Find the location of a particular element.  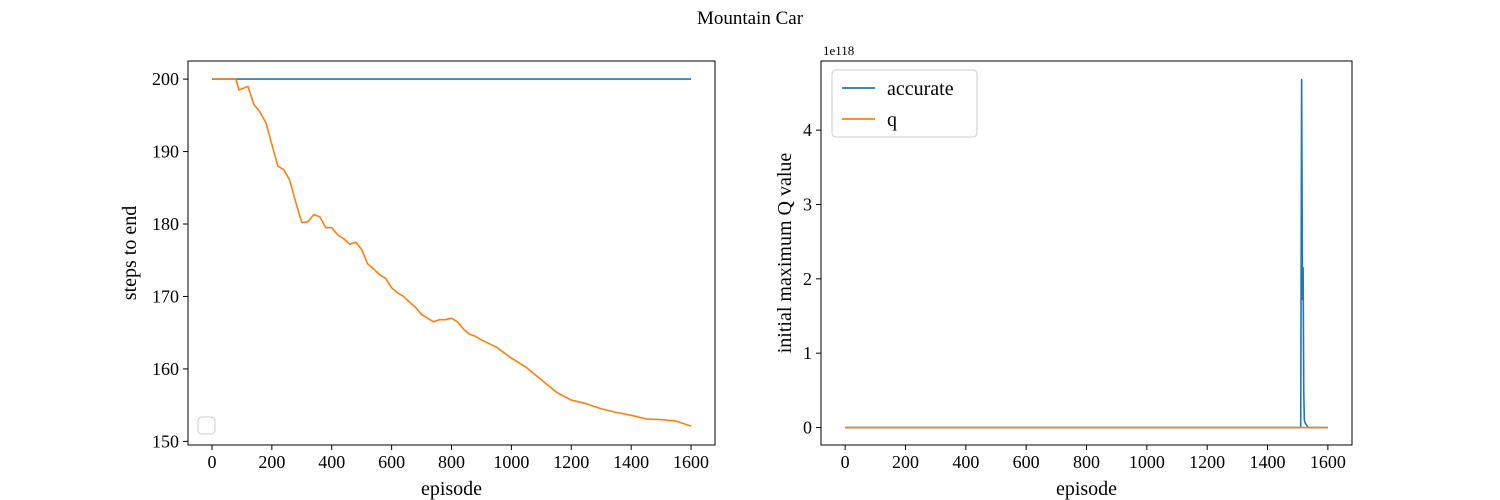

q-value-legend: accurate q is located at coordinates (904, 103).